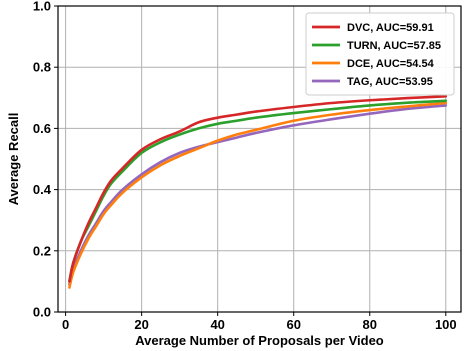 The height and width of the screenshot is (351, 465). Describe the element at coordinates (13, 159) in the screenshot. I see `y-axis-title: Average Recall` at that location.